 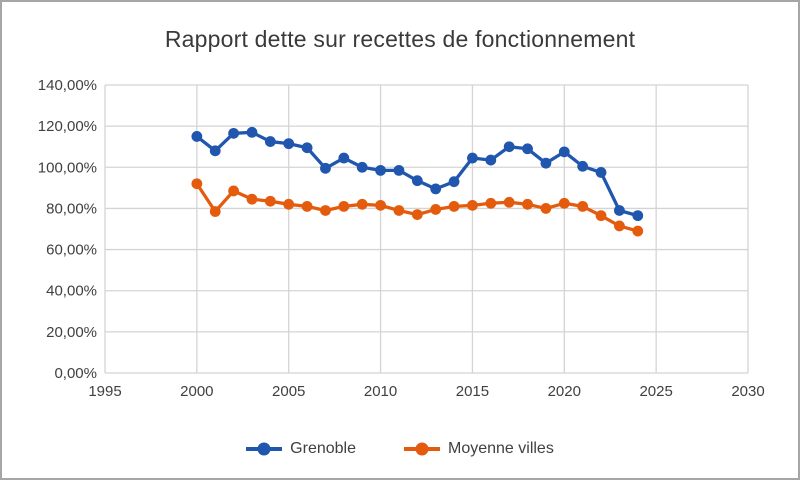 I want to click on x-axis-tick-label: 2010, so click(x=380, y=391).